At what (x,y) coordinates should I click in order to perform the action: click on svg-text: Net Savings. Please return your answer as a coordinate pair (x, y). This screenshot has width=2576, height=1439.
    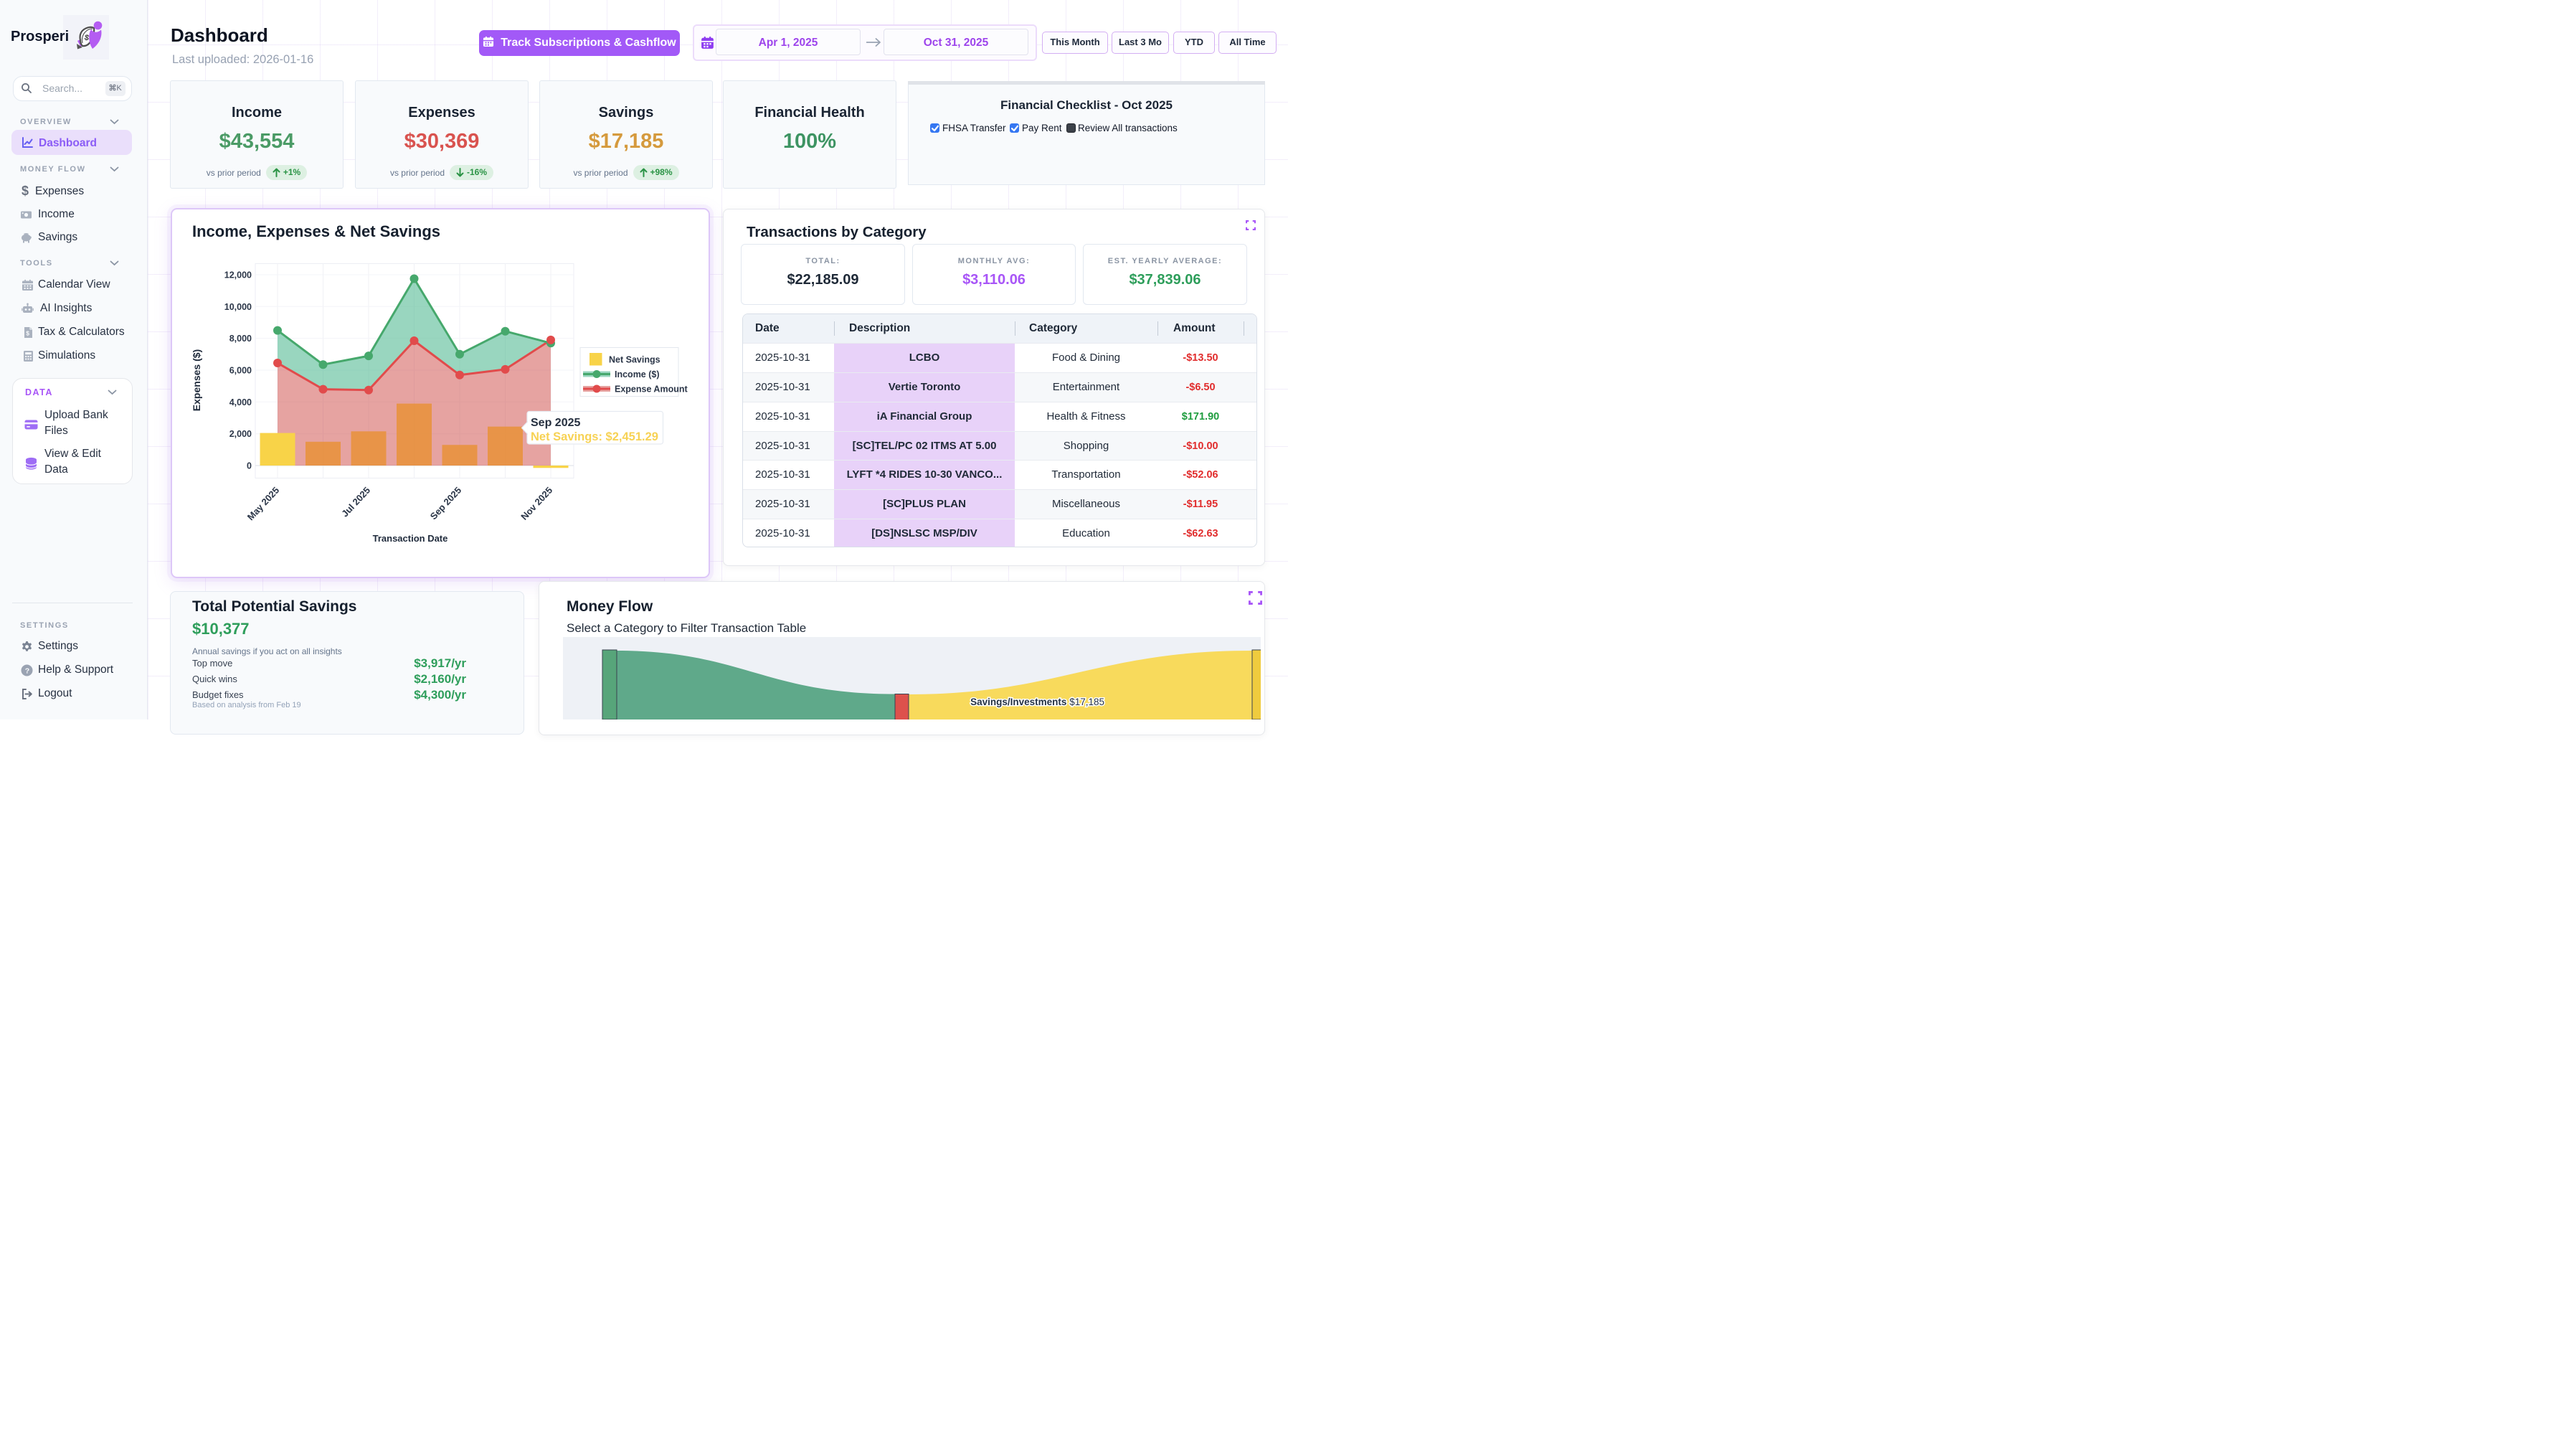
    Looking at the image, I should click on (634, 360).